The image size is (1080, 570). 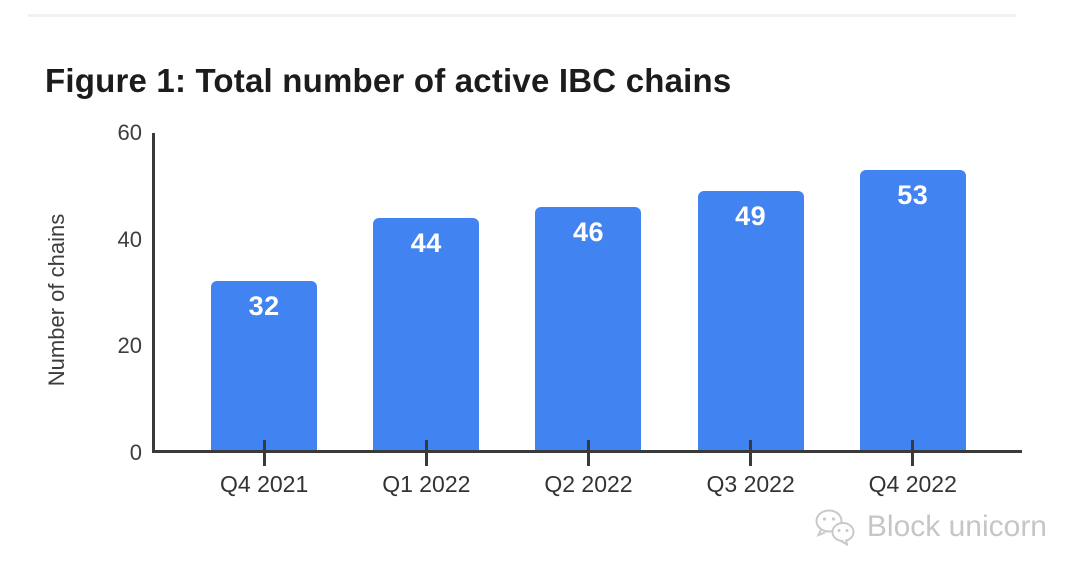 What do you see at coordinates (956, 526) in the screenshot?
I see `watermark-brand-text: Block unicorn` at bounding box center [956, 526].